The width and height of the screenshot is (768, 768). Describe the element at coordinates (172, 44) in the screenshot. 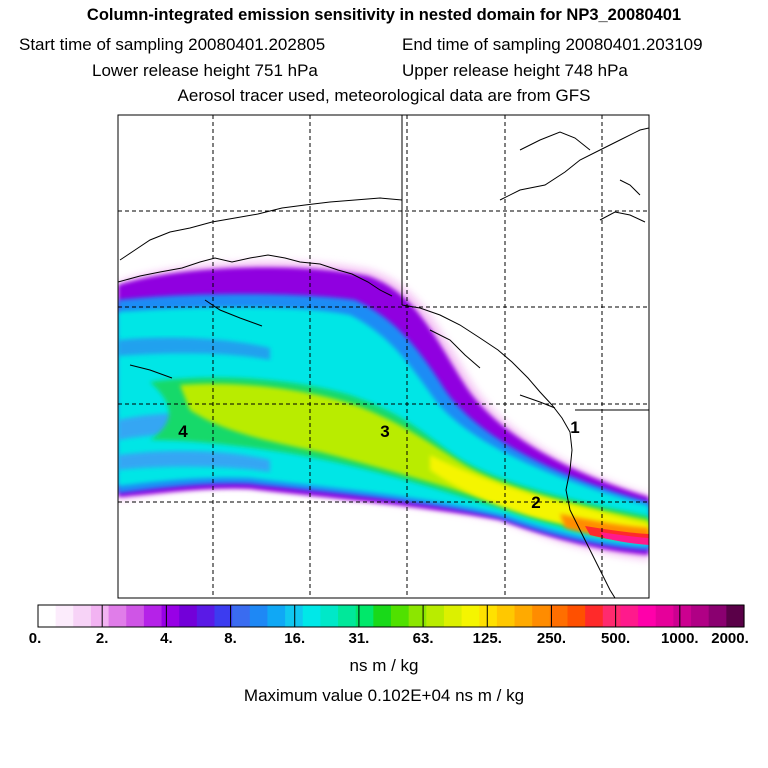

I see `start-time-label: Start time of sampling 20080401.202805` at that location.